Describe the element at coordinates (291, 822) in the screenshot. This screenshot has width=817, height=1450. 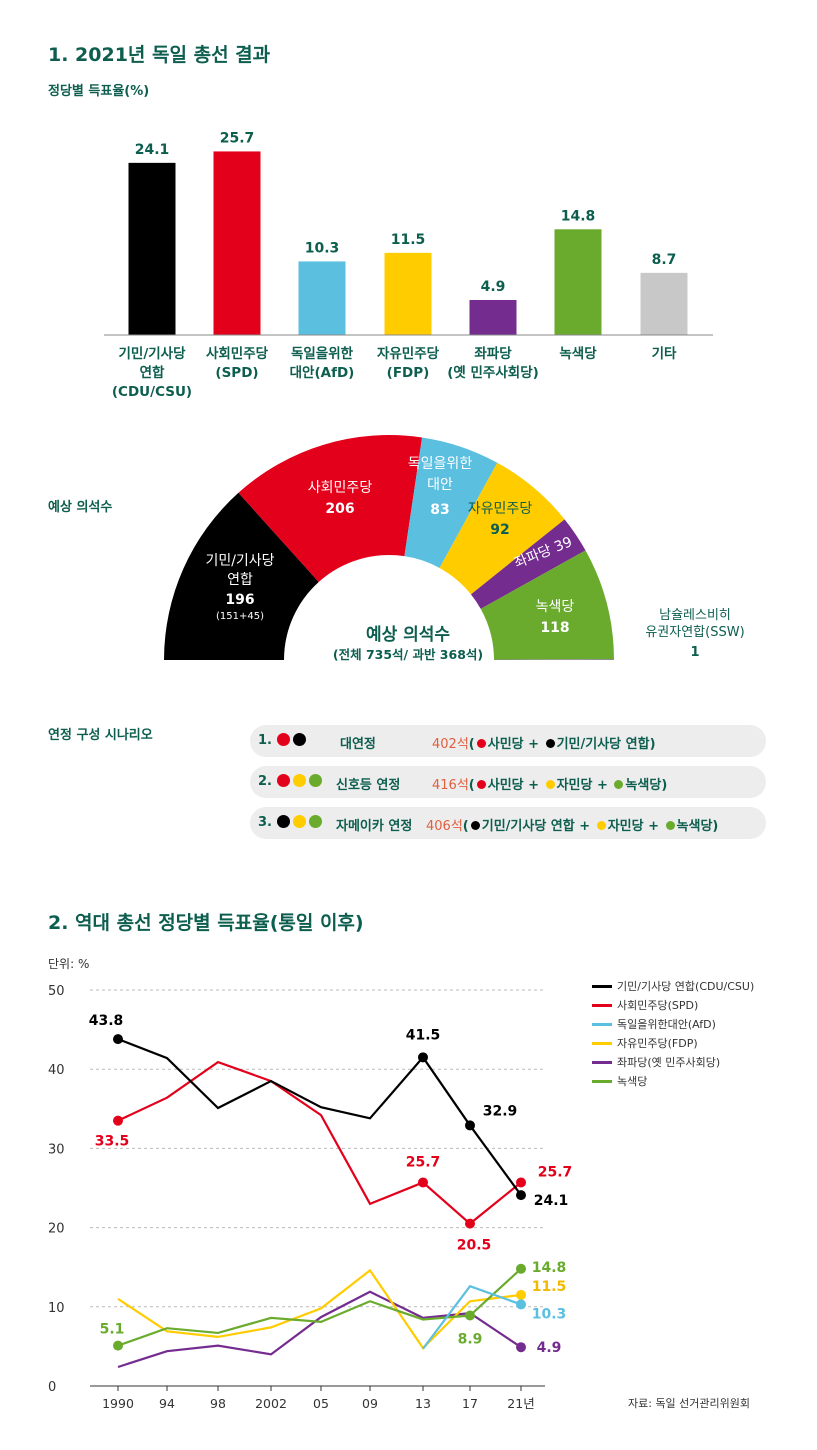
I see `coalition-number: 3.` at that location.